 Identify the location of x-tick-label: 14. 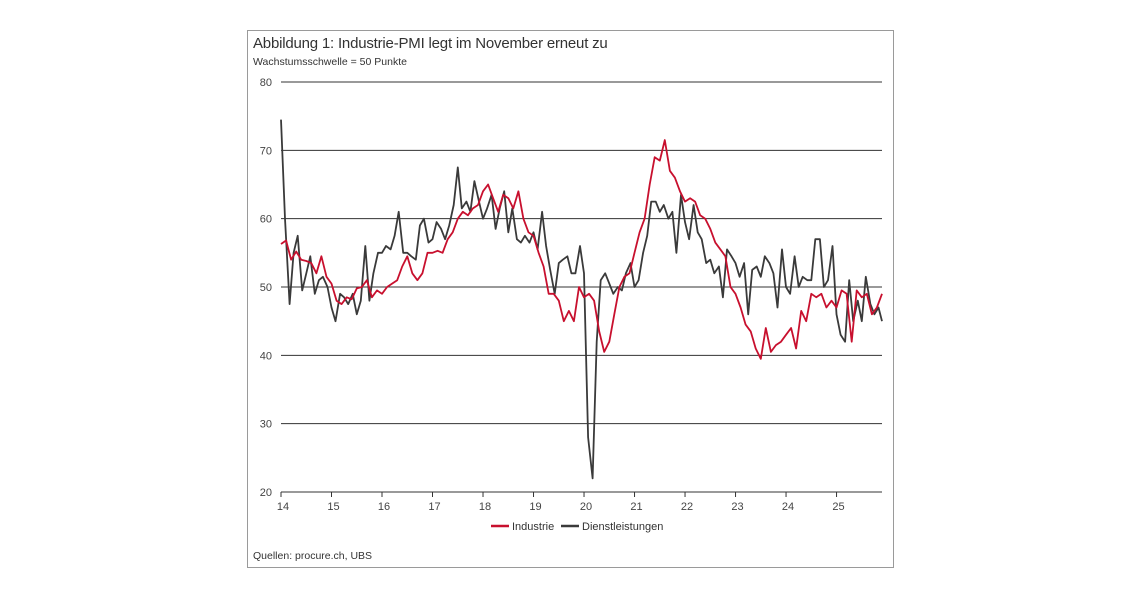
(283, 507).